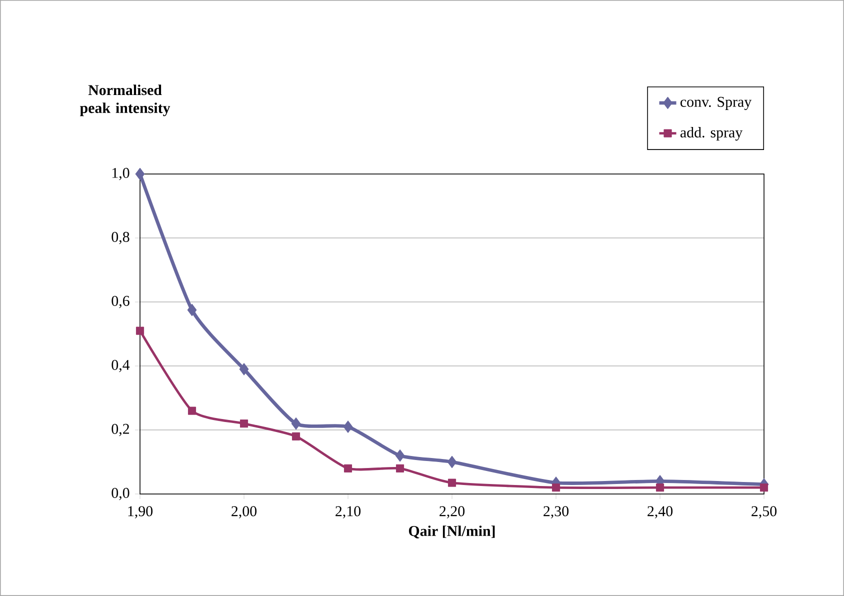  Describe the element at coordinates (120, 430) in the screenshot. I see `y-tick-label: 0,2` at that location.